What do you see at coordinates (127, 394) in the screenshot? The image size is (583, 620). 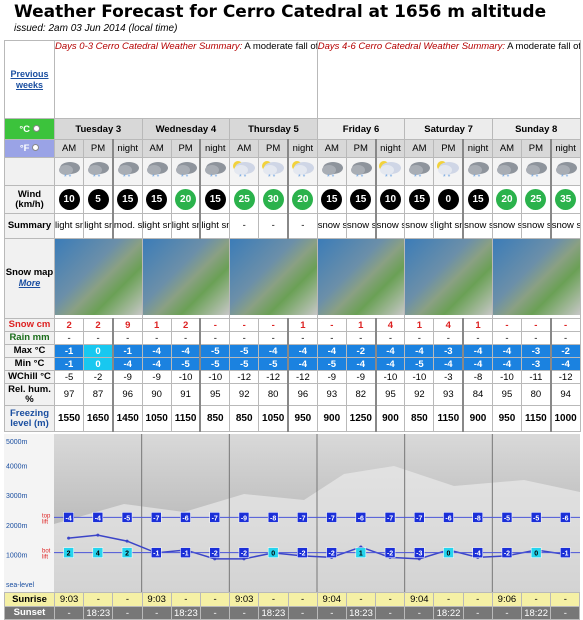 I see `rel-hum-cell: 96` at bounding box center [127, 394].